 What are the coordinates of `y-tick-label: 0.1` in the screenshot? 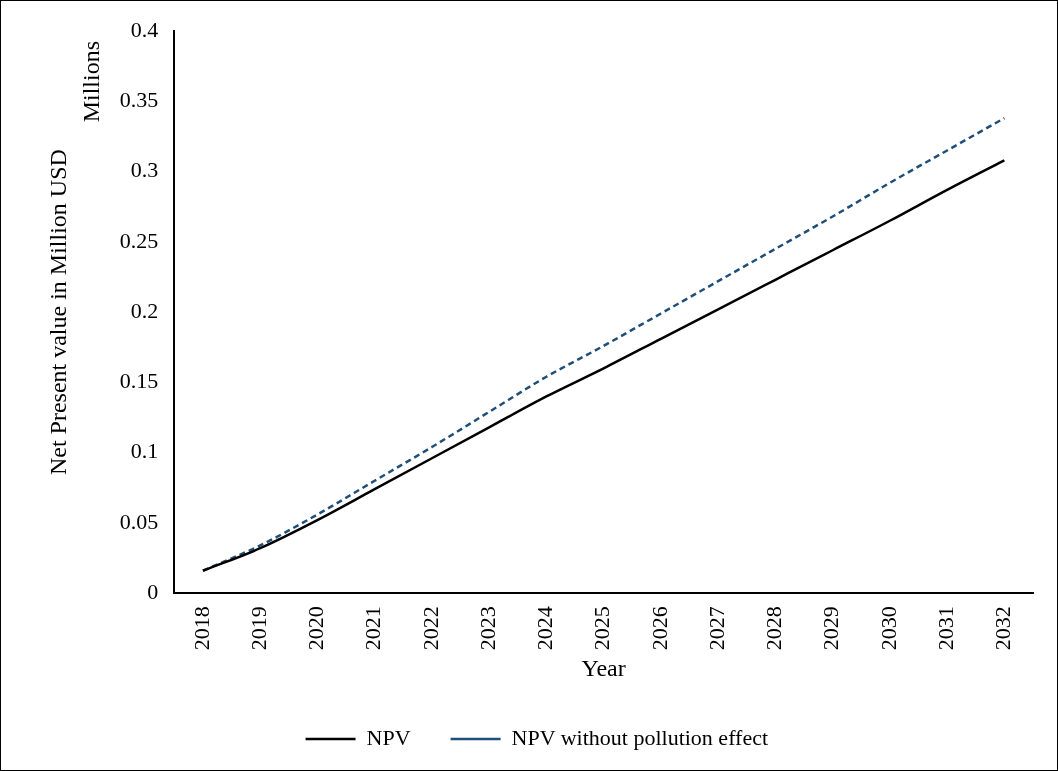 It's located at (144, 451).